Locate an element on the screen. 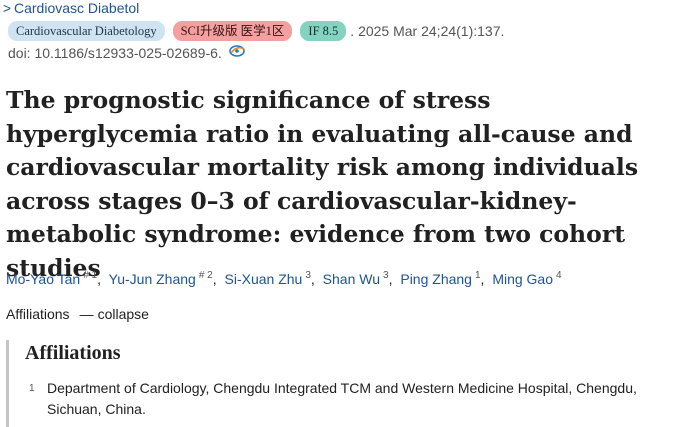 This screenshot has width=675, height=427. author-affiliation-ref: 4 is located at coordinates (559, 275).